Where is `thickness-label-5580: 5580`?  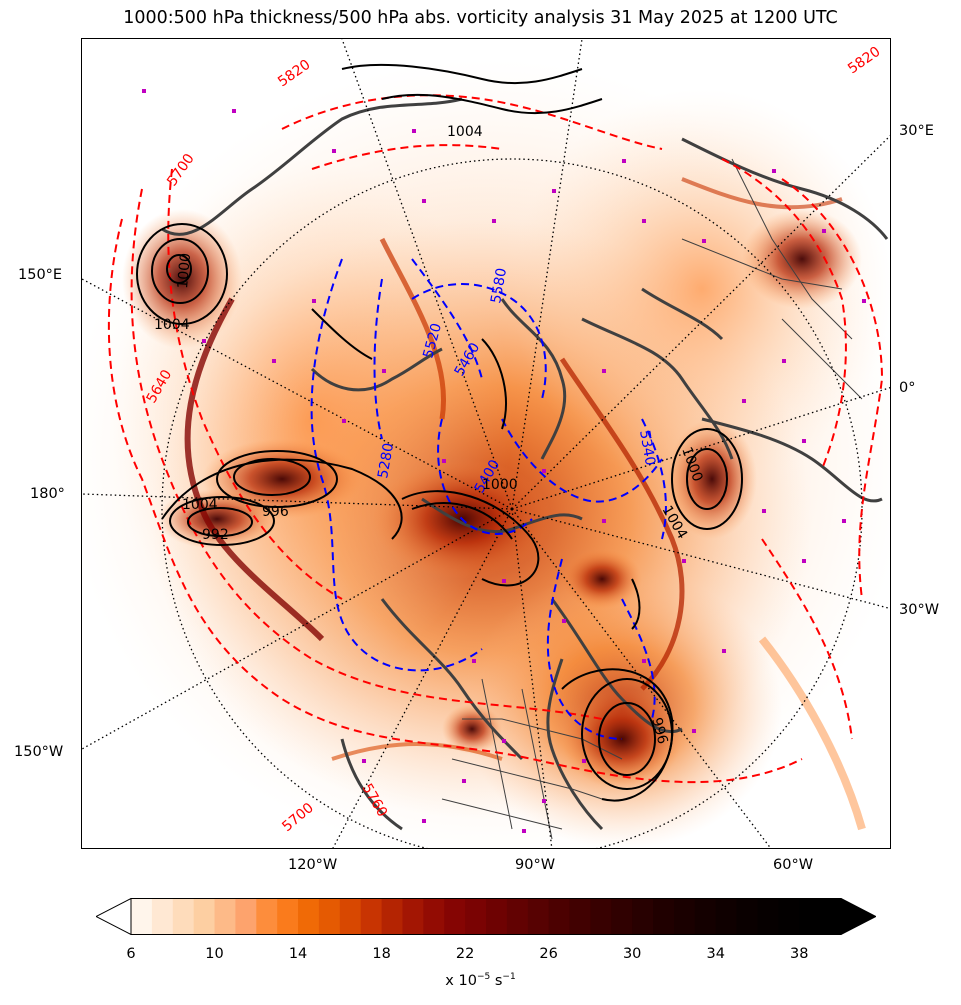 thickness-label-5580: 5580 is located at coordinates (499, 286).